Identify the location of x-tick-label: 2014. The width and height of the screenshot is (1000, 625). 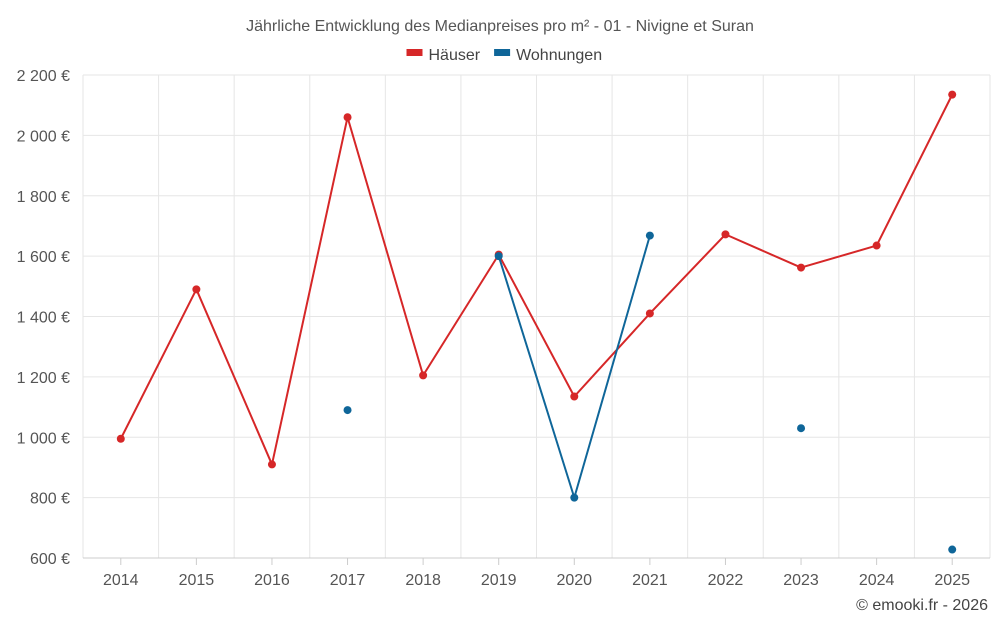
(121, 580).